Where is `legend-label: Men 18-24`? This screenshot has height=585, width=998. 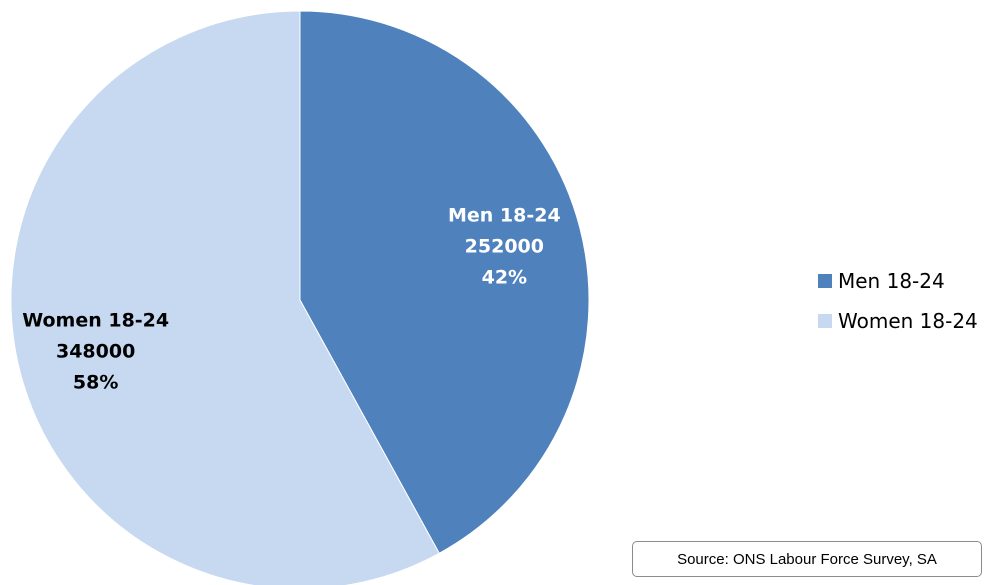 legend-label: Men 18-24 is located at coordinates (891, 281).